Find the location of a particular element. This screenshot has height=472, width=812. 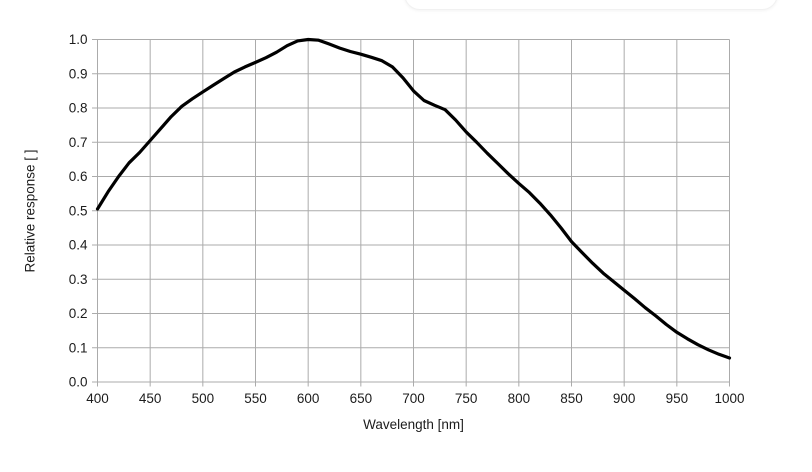

x-tick-label: 950 is located at coordinates (677, 398).